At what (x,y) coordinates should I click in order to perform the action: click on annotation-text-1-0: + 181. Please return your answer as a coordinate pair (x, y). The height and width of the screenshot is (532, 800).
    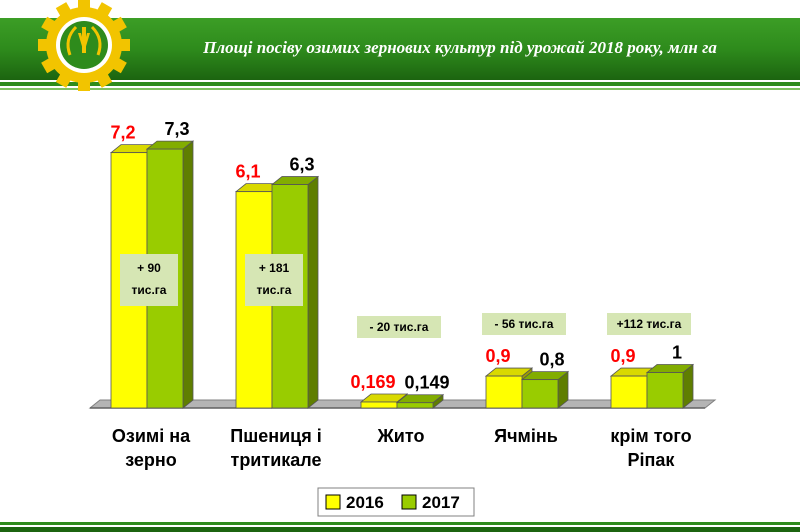
    Looking at the image, I should click on (274, 268).